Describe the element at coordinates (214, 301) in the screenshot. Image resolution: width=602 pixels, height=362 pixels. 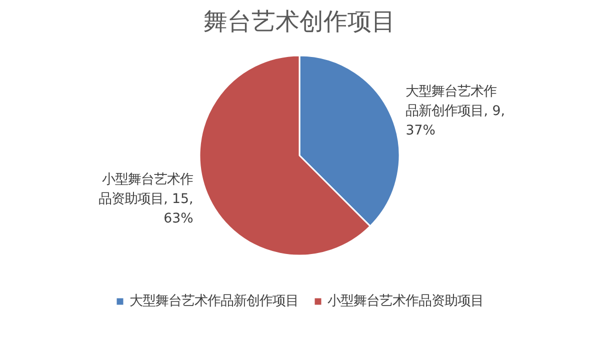
I see `legend-label: 大型舞台艺术作品新创作项目` at that location.